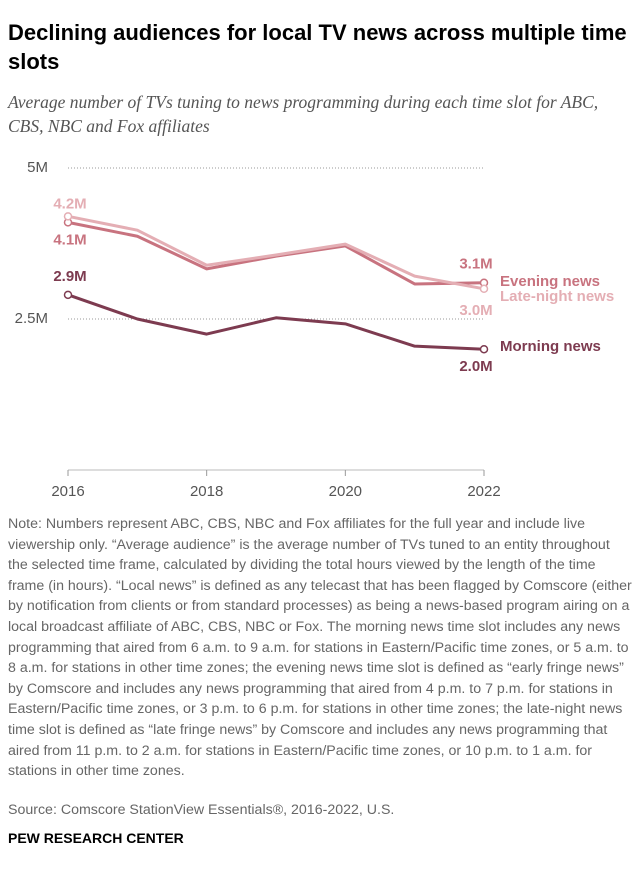  I want to click on x-tick-label: 2020, so click(345, 491).